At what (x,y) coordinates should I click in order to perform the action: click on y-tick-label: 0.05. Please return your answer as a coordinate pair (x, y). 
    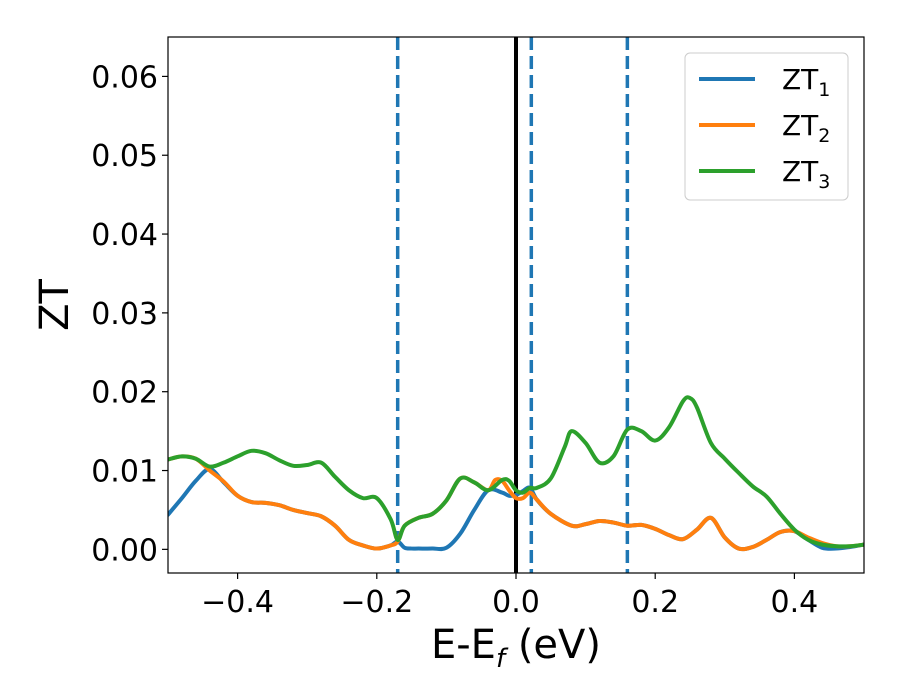
    Looking at the image, I should click on (124, 156).